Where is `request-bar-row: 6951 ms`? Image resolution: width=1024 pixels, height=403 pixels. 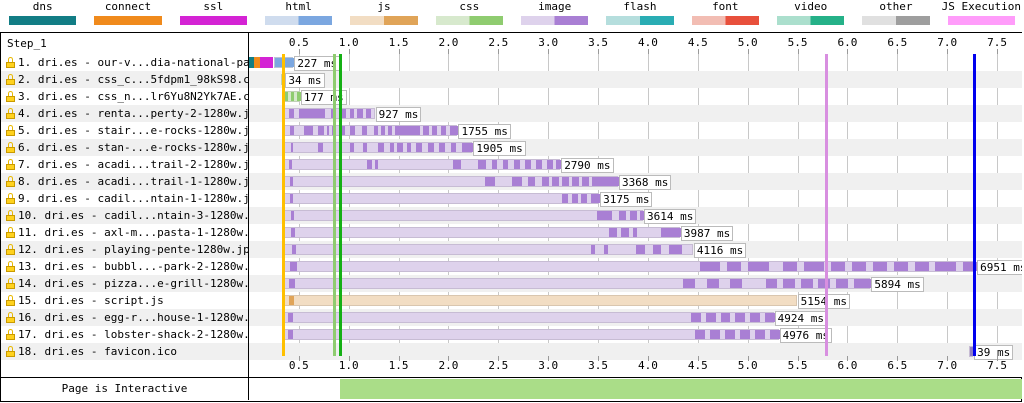 request-bar-row: 6951 ms is located at coordinates (635, 266).